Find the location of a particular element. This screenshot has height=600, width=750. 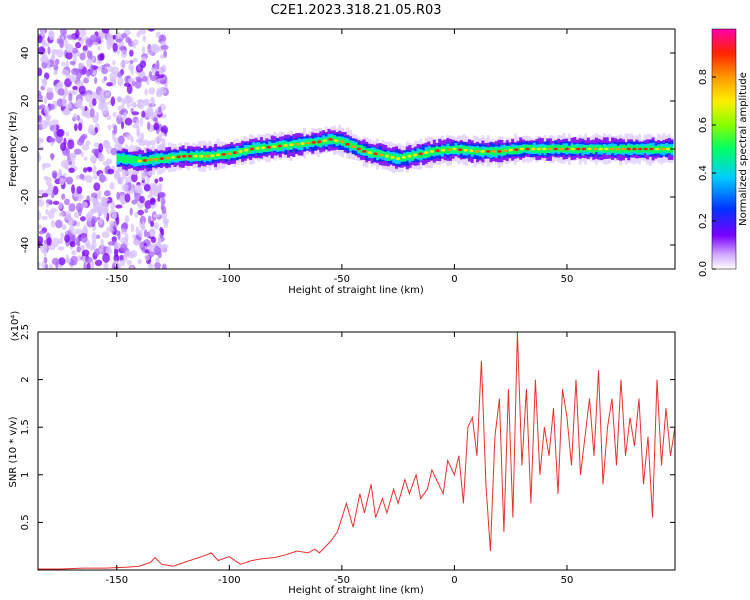

y-tick-label: 0 is located at coordinates (25, 149).